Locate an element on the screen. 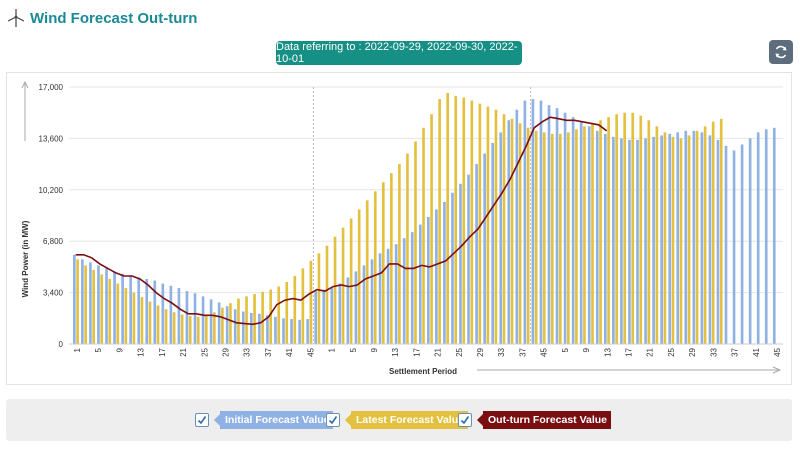  y-tick-label: 3,400 is located at coordinates (53, 293).